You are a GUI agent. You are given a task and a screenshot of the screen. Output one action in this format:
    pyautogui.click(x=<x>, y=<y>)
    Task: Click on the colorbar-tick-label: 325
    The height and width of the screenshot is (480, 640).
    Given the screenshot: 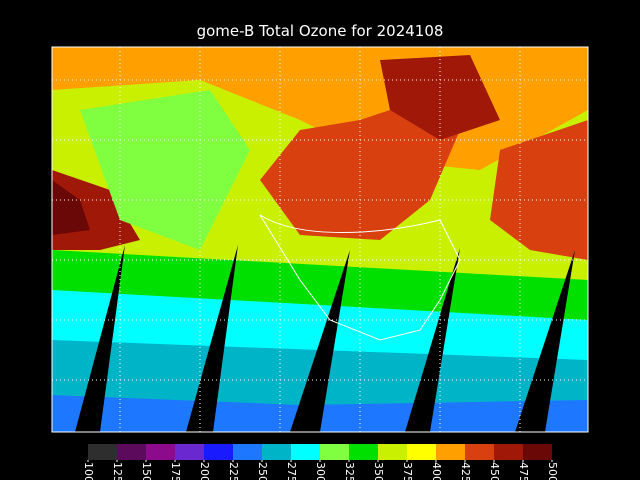 What is the action you would take?
    pyautogui.click(x=349, y=471)
    